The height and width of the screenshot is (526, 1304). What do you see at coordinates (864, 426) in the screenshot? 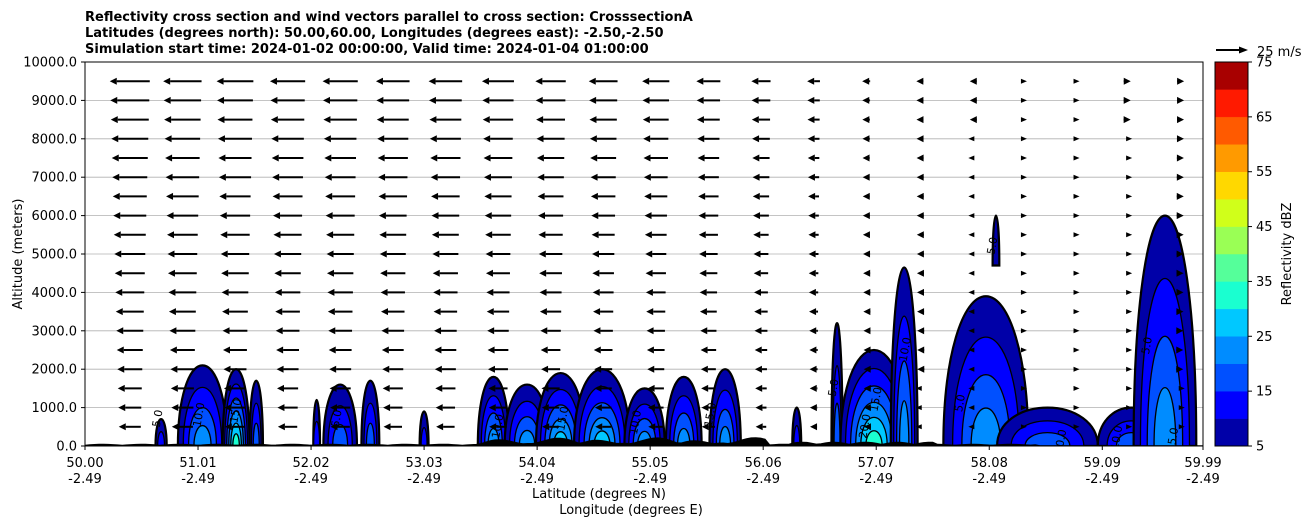
I see `contour-label: 20.0` at bounding box center [864, 426].